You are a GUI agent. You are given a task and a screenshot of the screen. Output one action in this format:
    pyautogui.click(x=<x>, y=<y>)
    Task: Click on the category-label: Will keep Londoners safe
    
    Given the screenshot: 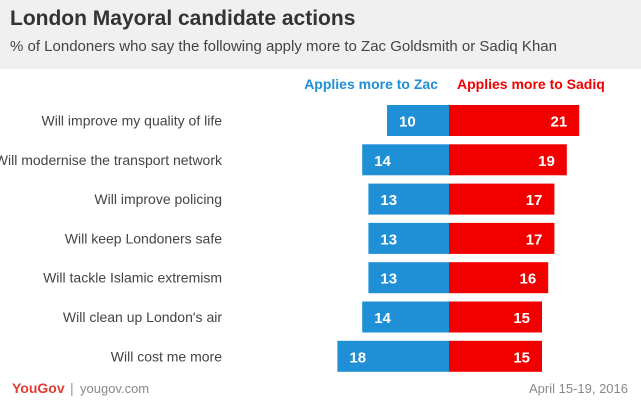 What is the action you would take?
    pyautogui.click(x=143, y=238)
    